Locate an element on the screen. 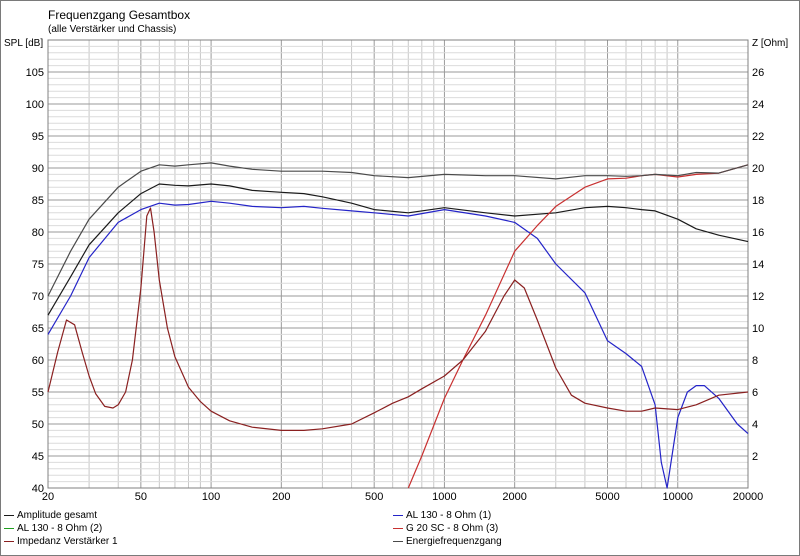 The width and height of the screenshot is (800, 556). y-left-tick-label: 90 is located at coordinates (38, 169).